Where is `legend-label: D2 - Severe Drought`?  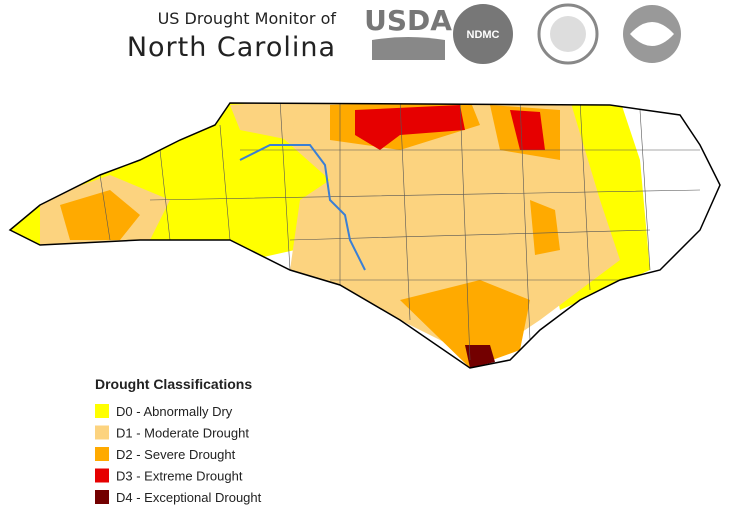 legend-label: D2 - Severe Drought is located at coordinates (176, 454).